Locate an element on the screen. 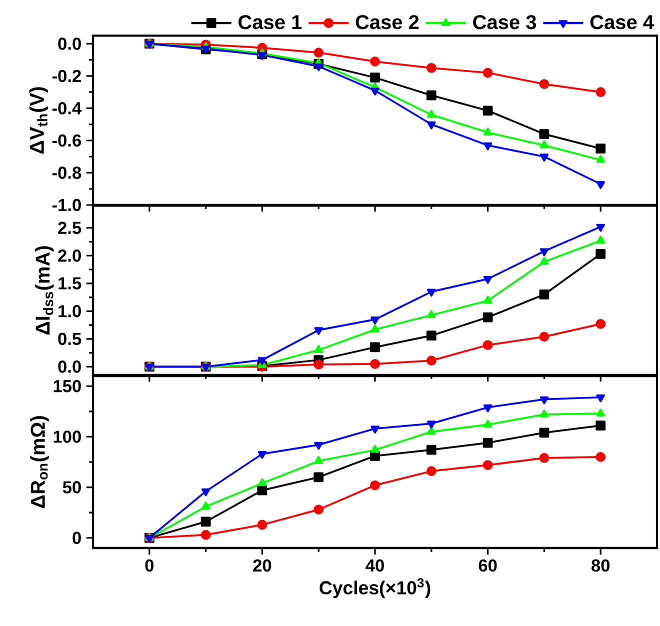  x-tick-label: 80 is located at coordinates (601, 565).